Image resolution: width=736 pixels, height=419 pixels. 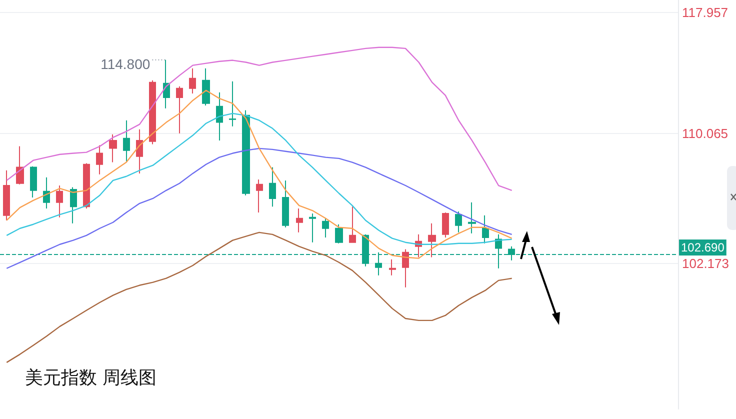 I want to click on text: 美元指数 周线图, so click(x=91, y=378).